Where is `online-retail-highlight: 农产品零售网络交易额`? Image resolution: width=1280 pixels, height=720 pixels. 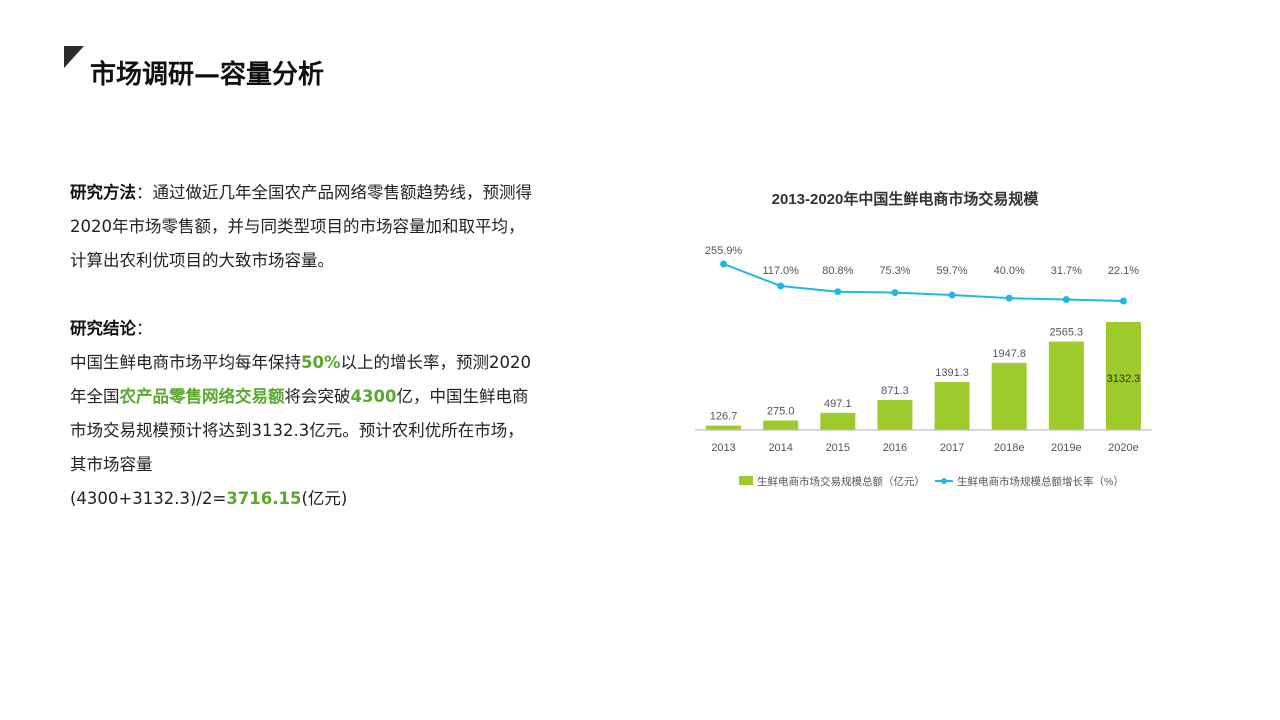
online-retail-highlight: 农产品零售网络交易额 is located at coordinates (202, 396).